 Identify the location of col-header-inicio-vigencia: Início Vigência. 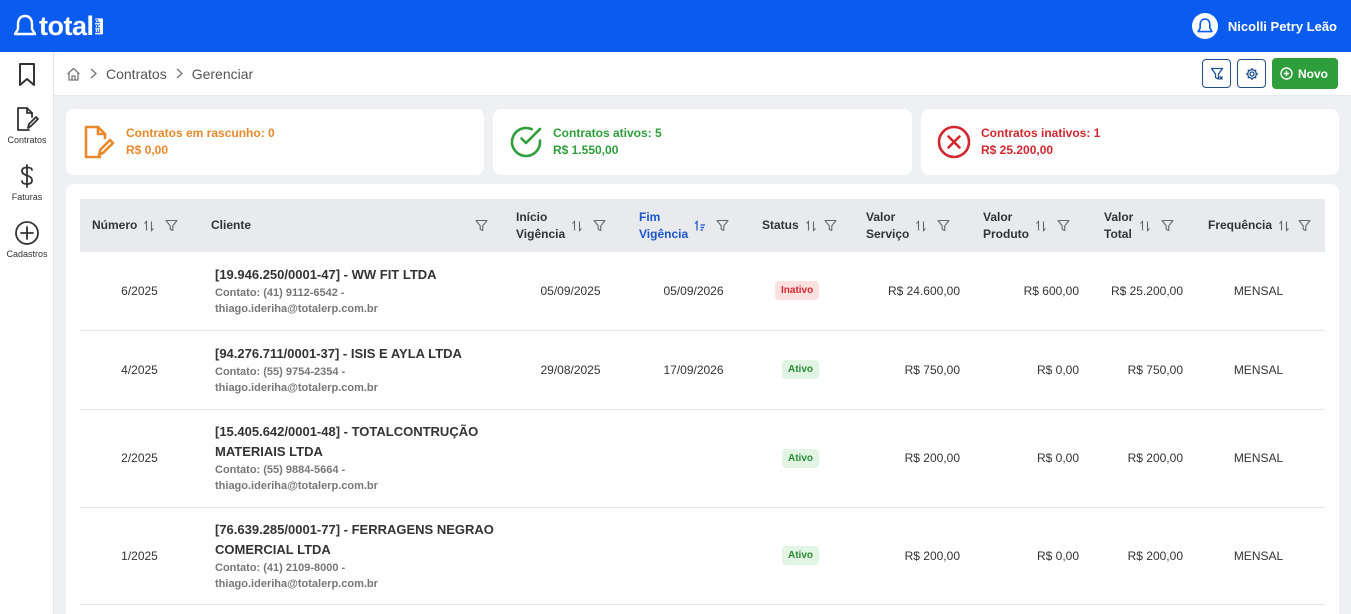
(563, 225).